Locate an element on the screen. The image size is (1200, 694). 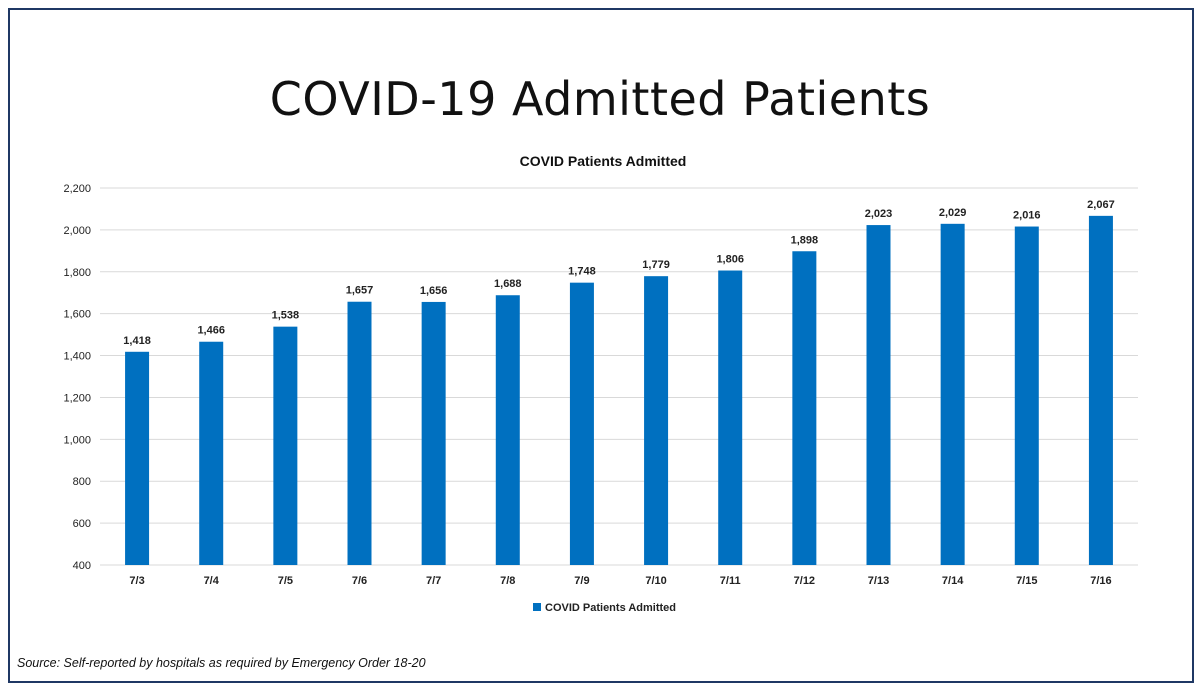
page-title: COVID-19 Admitted Patients is located at coordinates (600, 99).